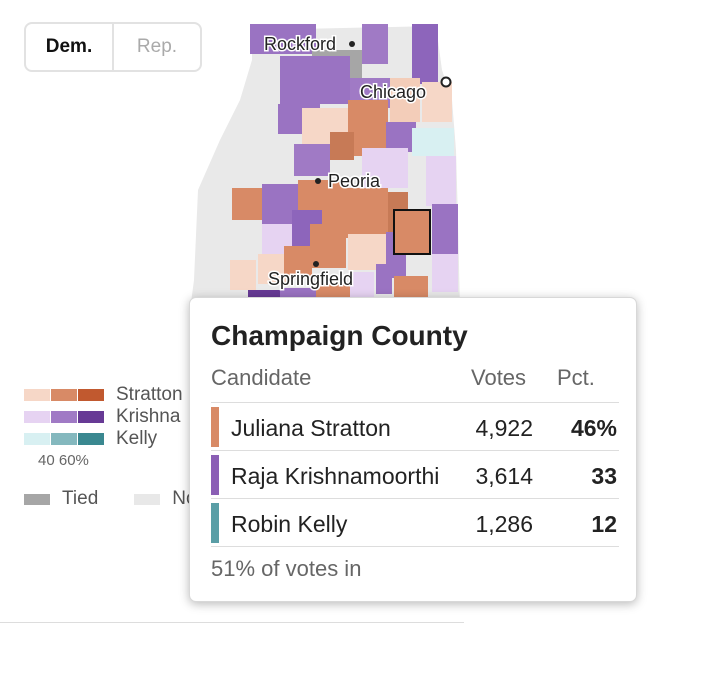 The height and width of the screenshot is (686, 708). What do you see at coordinates (504, 476) in the screenshot?
I see `candidate-votes: 3,614` at bounding box center [504, 476].